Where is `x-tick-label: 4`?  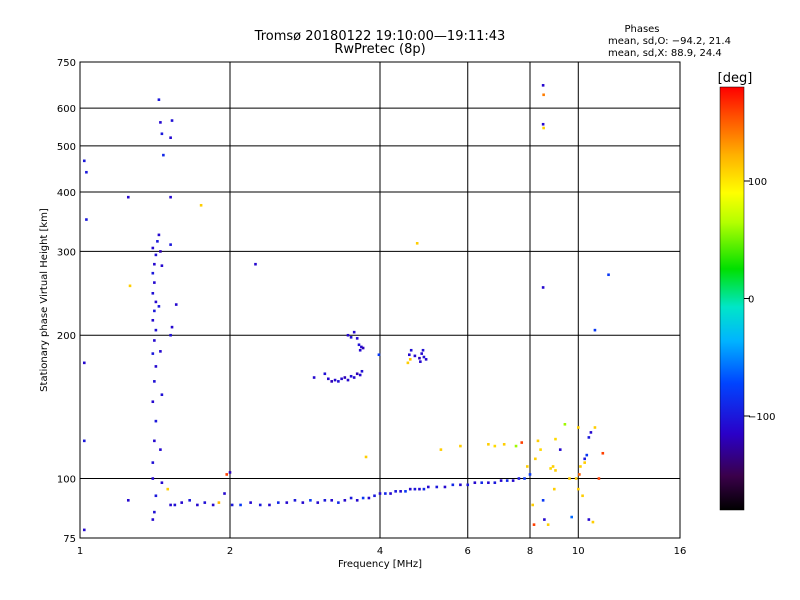 x-tick-label: 4 is located at coordinates (380, 551).